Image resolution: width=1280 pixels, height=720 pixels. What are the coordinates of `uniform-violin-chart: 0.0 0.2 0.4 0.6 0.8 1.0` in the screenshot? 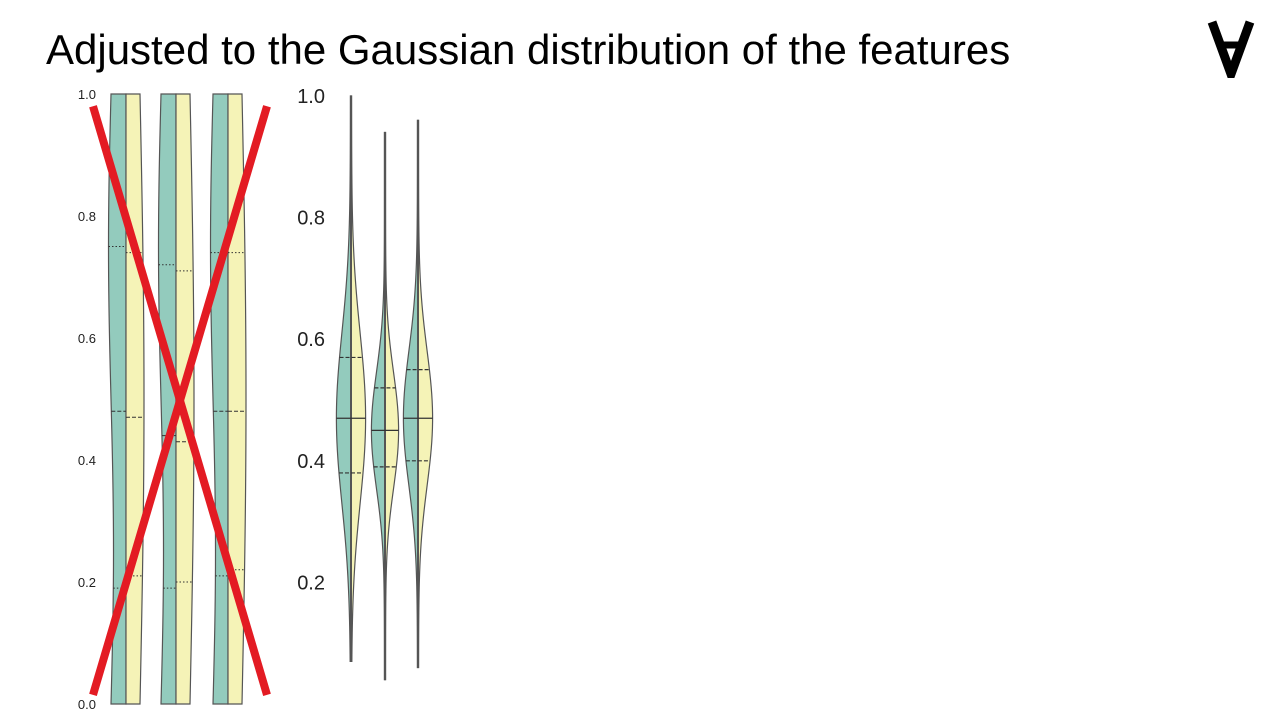 It's located at (174, 399).